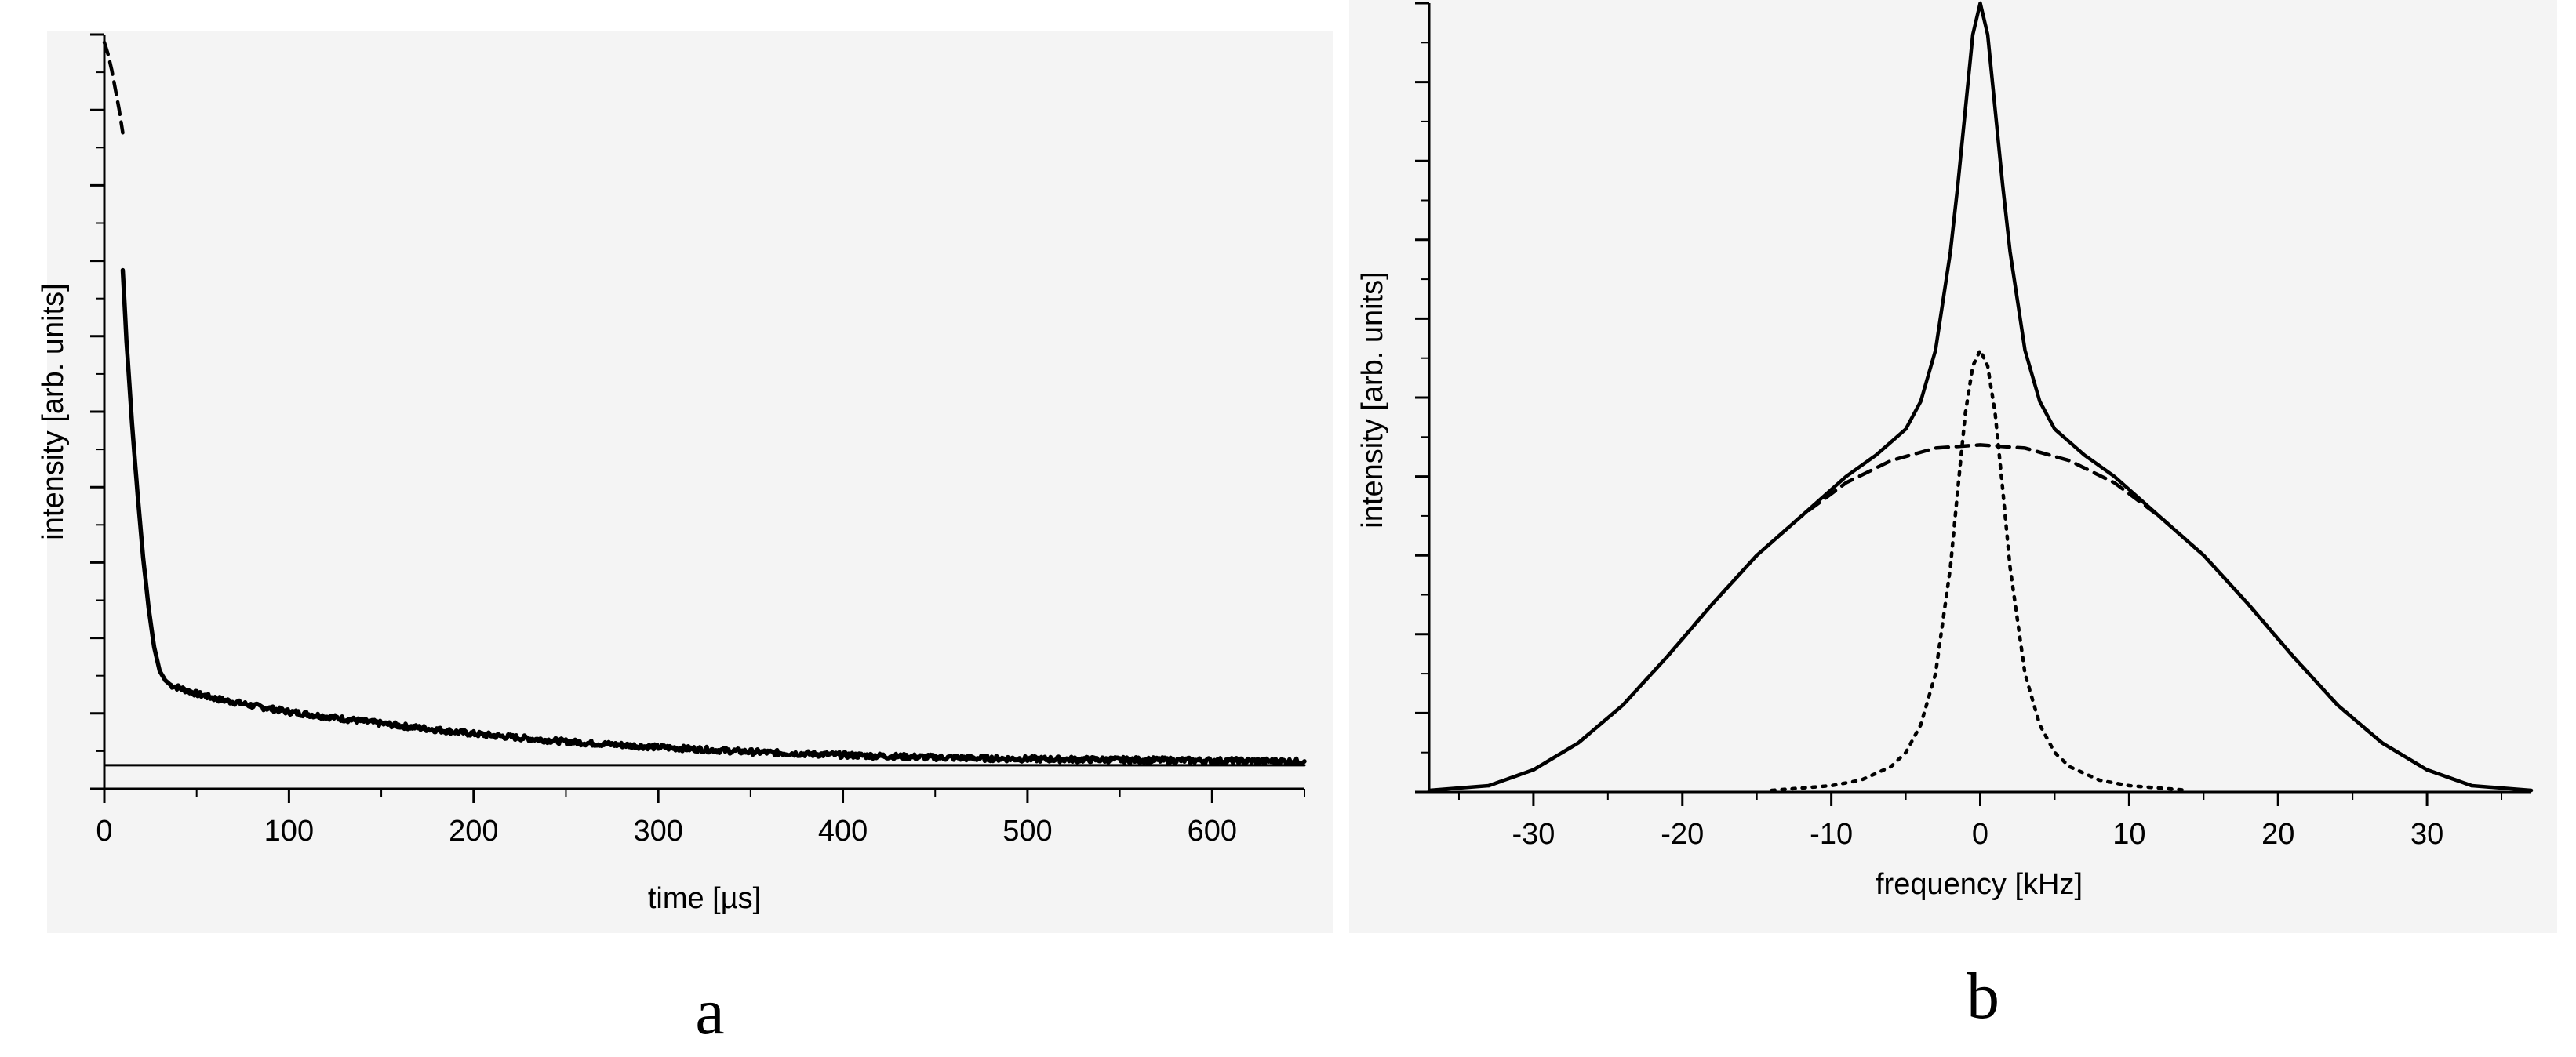  Describe the element at coordinates (2128, 834) in the screenshot. I see `x-tick-label: 10` at that location.